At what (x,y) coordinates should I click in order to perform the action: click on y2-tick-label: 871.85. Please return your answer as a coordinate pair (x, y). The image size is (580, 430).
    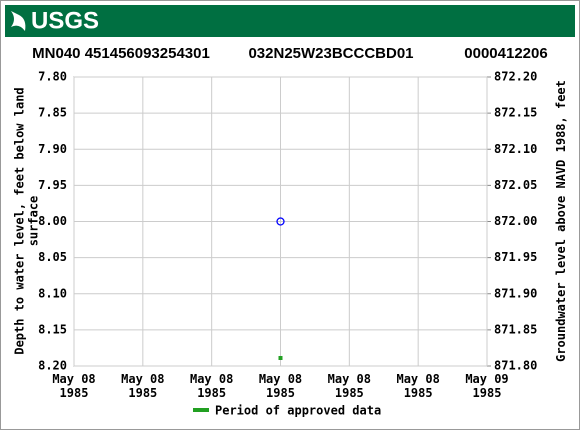
    Looking at the image, I should click on (515, 329).